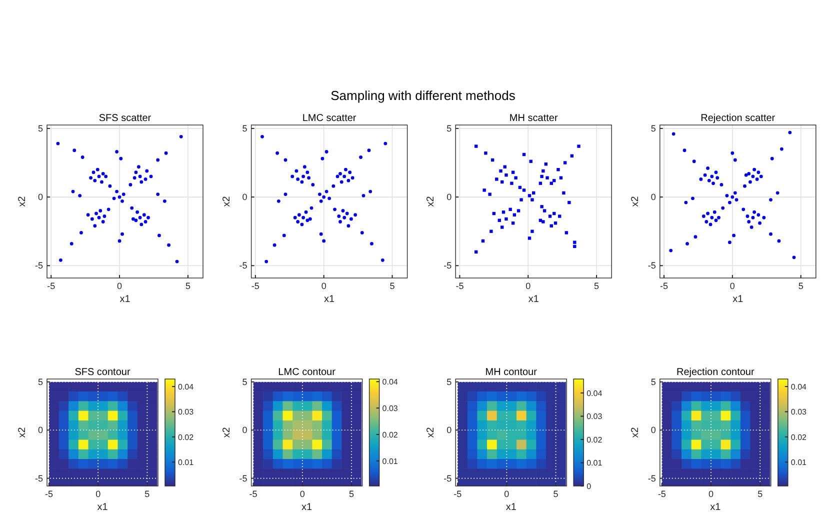  Describe the element at coordinates (533, 118) in the screenshot. I see `chart-title: MH scatter` at that location.